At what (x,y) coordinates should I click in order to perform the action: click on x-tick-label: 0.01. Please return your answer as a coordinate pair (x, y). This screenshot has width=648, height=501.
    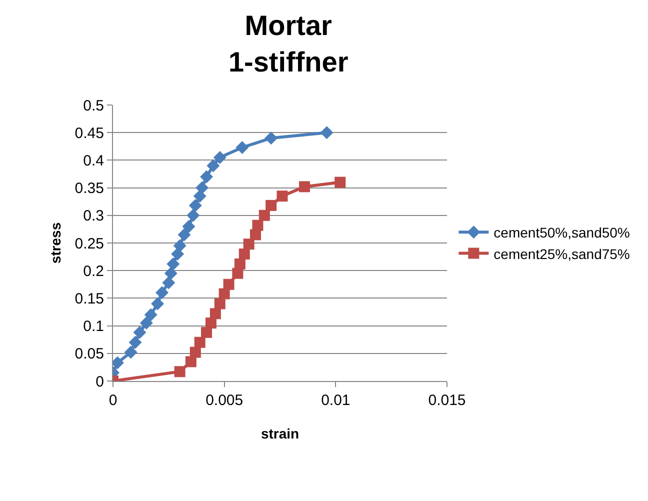
    Looking at the image, I should click on (335, 400).